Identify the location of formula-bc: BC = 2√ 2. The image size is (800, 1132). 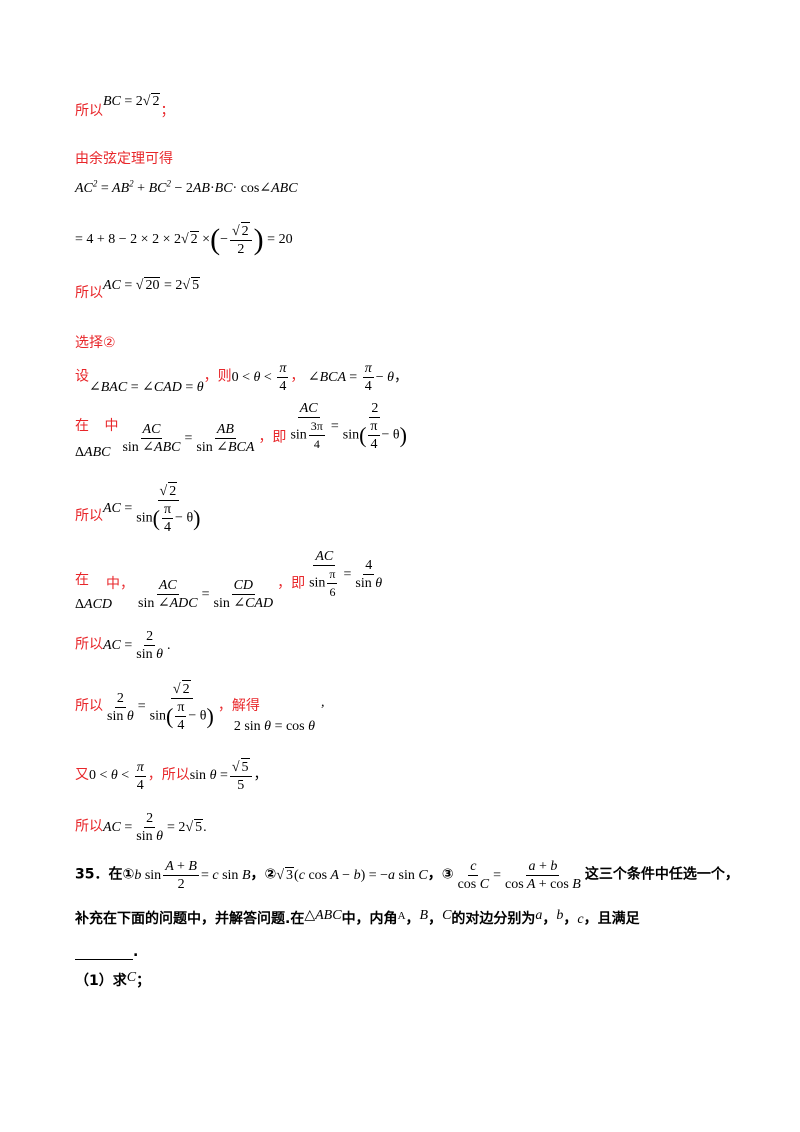
(132, 101).